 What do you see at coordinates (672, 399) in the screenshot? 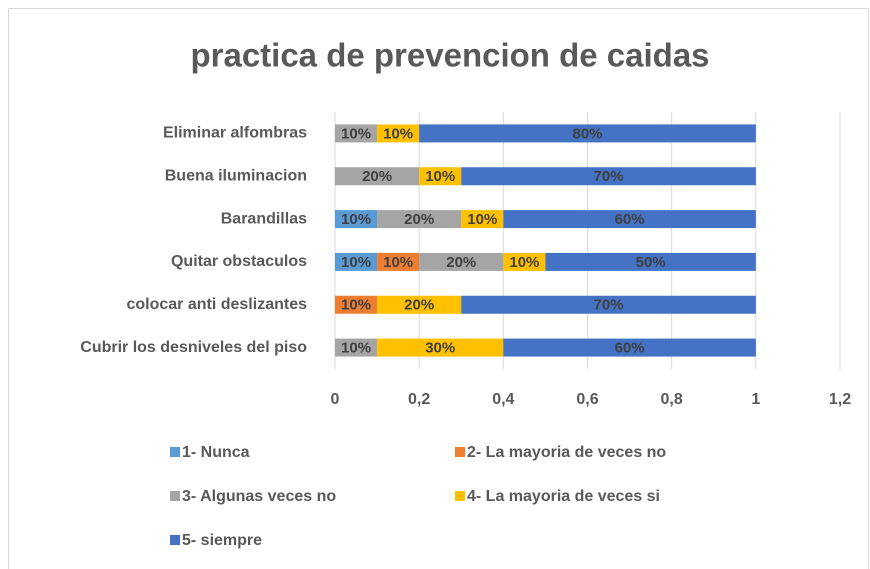
I see `x-tick-label: 0,8` at bounding box center [672, 399].